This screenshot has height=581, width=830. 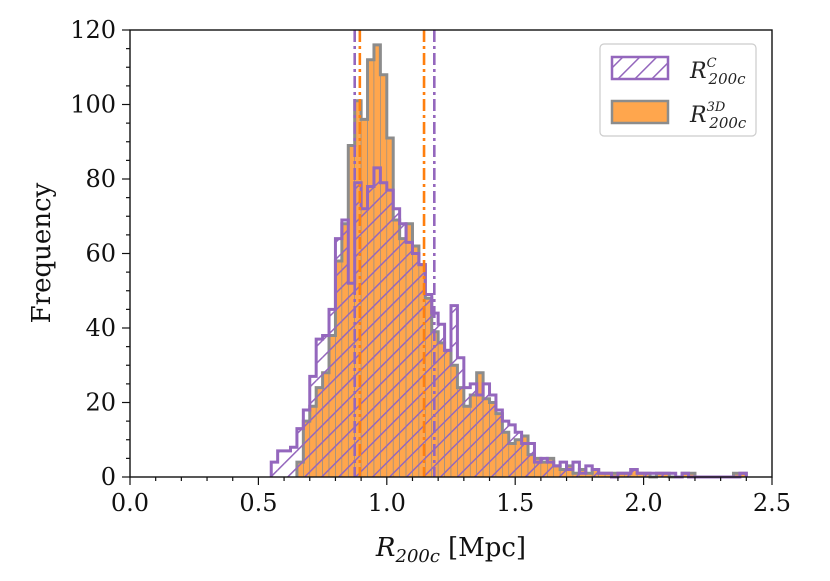 What do you see at coordinates (640, 112) in the screenshot?
I see `legend-swatch-filled` at bounding box center [640, 112].